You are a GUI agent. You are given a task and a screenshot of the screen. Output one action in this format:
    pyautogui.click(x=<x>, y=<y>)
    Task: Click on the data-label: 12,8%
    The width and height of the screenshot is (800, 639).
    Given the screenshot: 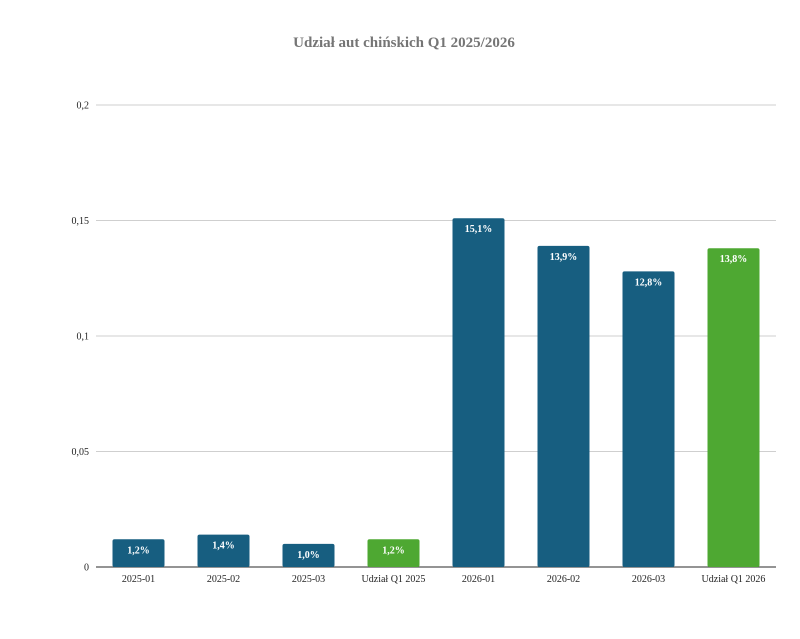 What is the action you would take?
    pyautogui.click(x=649, y=282)
    